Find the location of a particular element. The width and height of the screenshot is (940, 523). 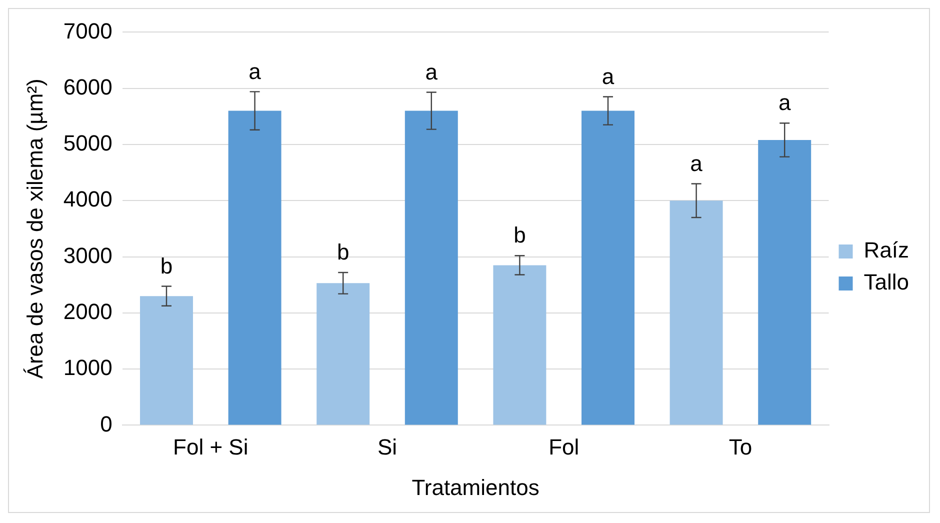

x-axis-title: Tratamientos is located at coordinates (476, 487).